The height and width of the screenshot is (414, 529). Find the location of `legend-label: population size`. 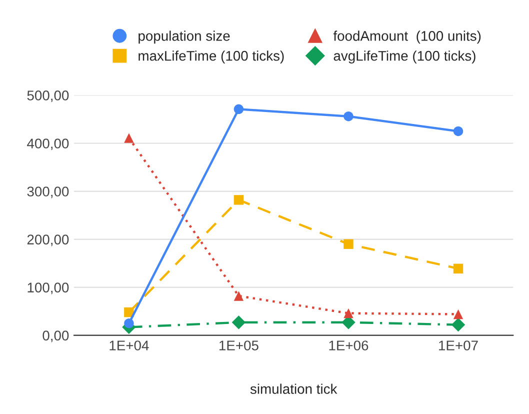

legend-label: population size is located at coordinates (184, 37).